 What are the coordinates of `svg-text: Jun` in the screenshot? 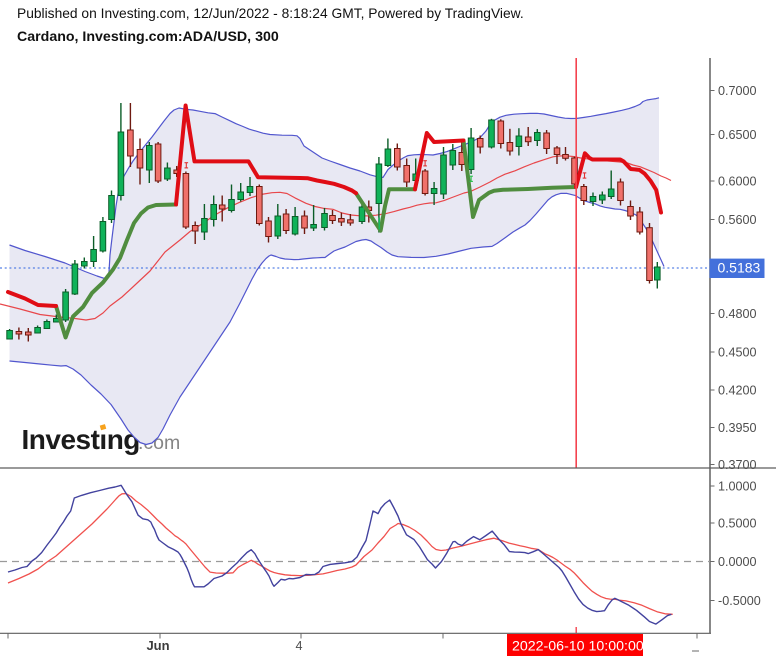 It's located at (157, 645).